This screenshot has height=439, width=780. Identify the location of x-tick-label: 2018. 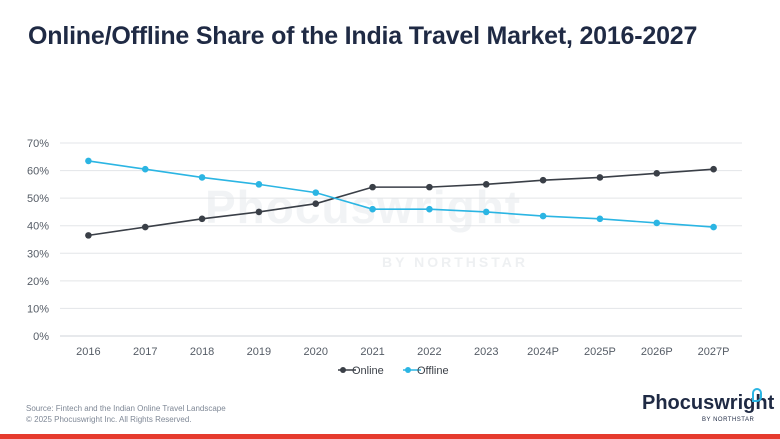
(202, 352).